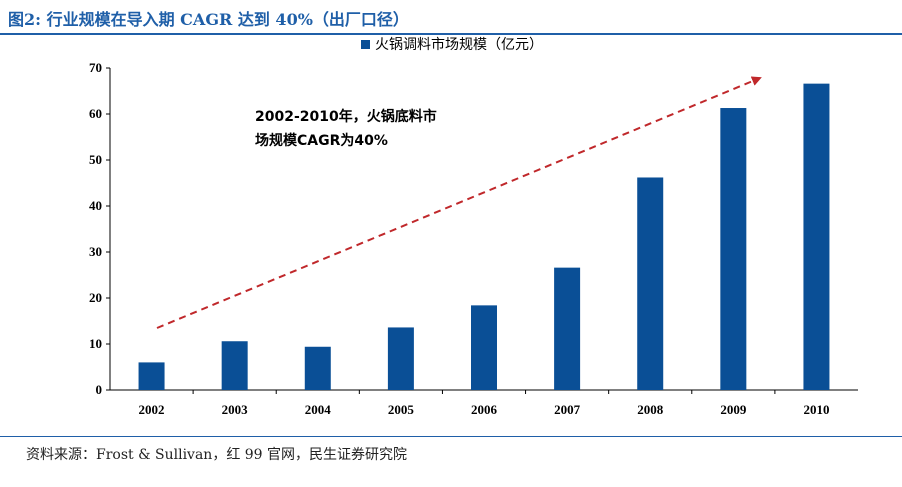 This screenshot has height=487, width=902. I want to click on x-tick-label: 2007, so click(567, 409).